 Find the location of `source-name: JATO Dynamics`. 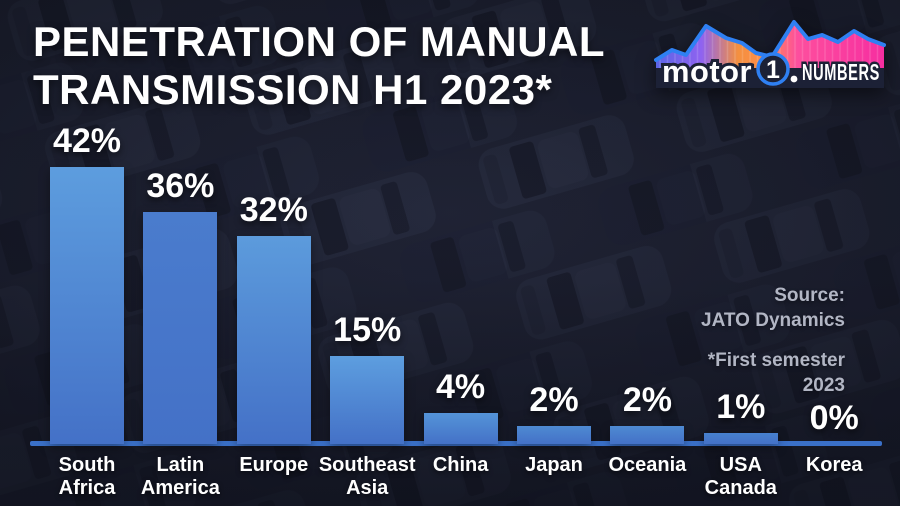

source-name: JATO Dynamics is located at coordinates (773, 320).